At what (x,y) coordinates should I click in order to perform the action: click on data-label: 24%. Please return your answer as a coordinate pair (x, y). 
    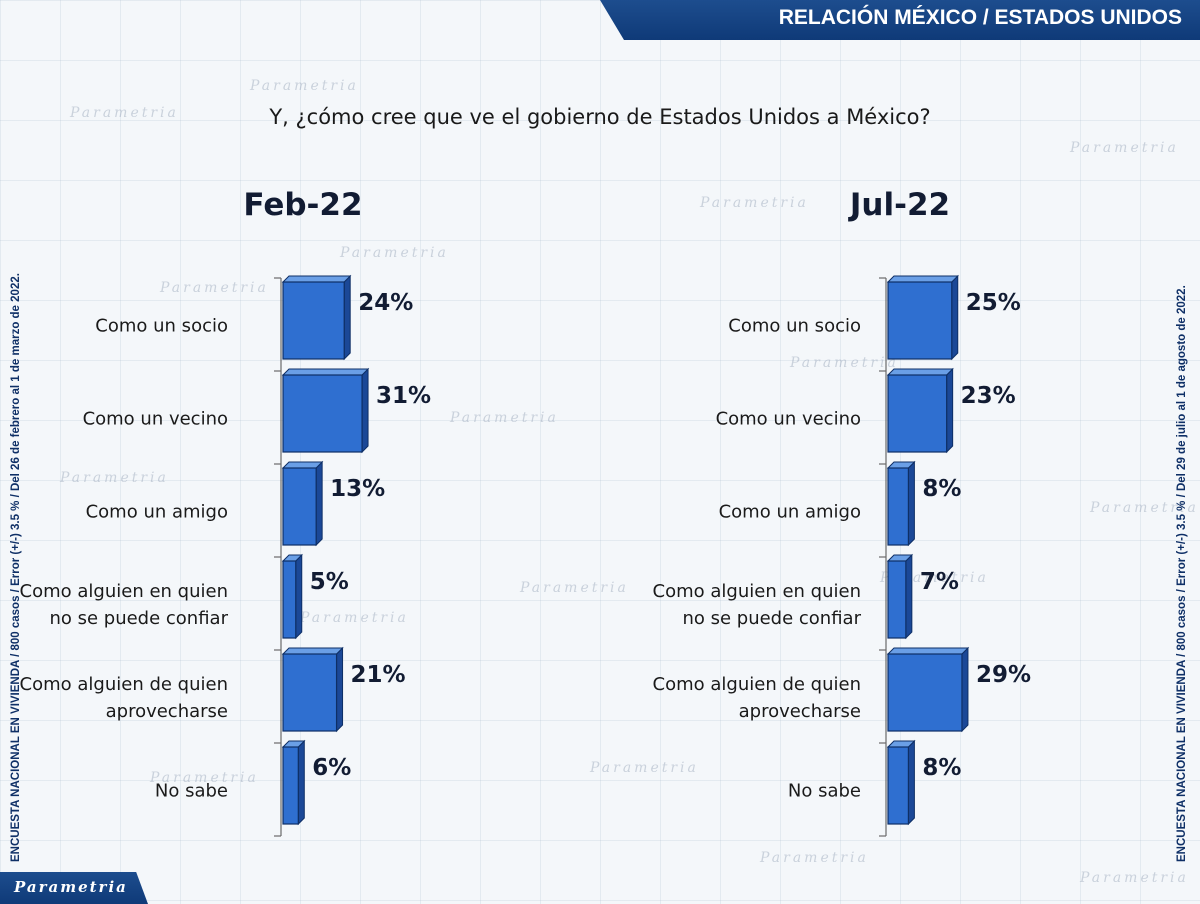
    Looking at the image, I should click on (385, 303).